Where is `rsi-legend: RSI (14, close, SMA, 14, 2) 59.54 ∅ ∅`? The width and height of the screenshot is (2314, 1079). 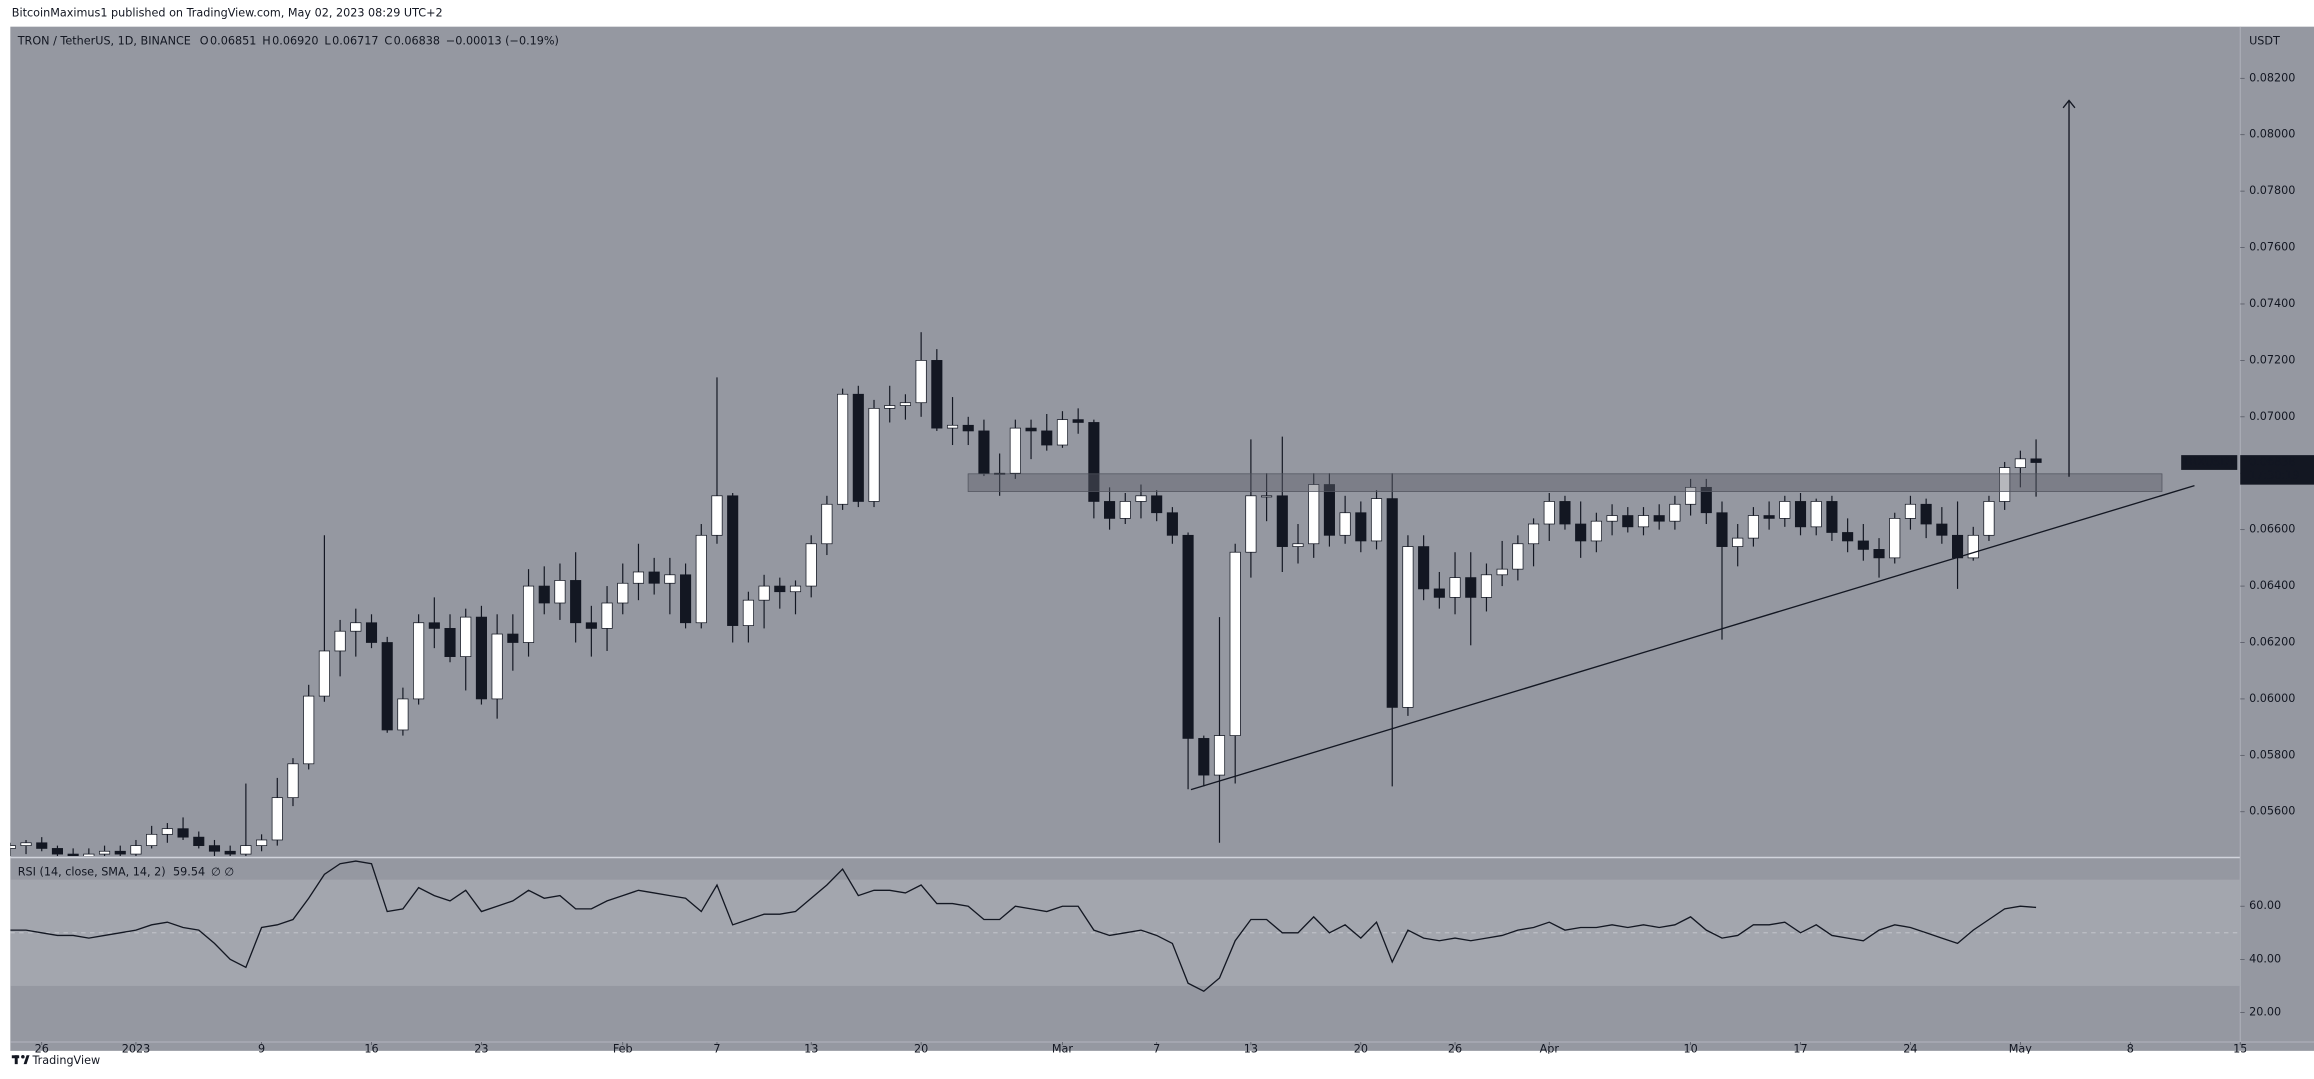
rsi-legend: RSI (14, close, SMA, 14, 2) 59.54 ∅ ∅ is located at coordinates (126, 871).